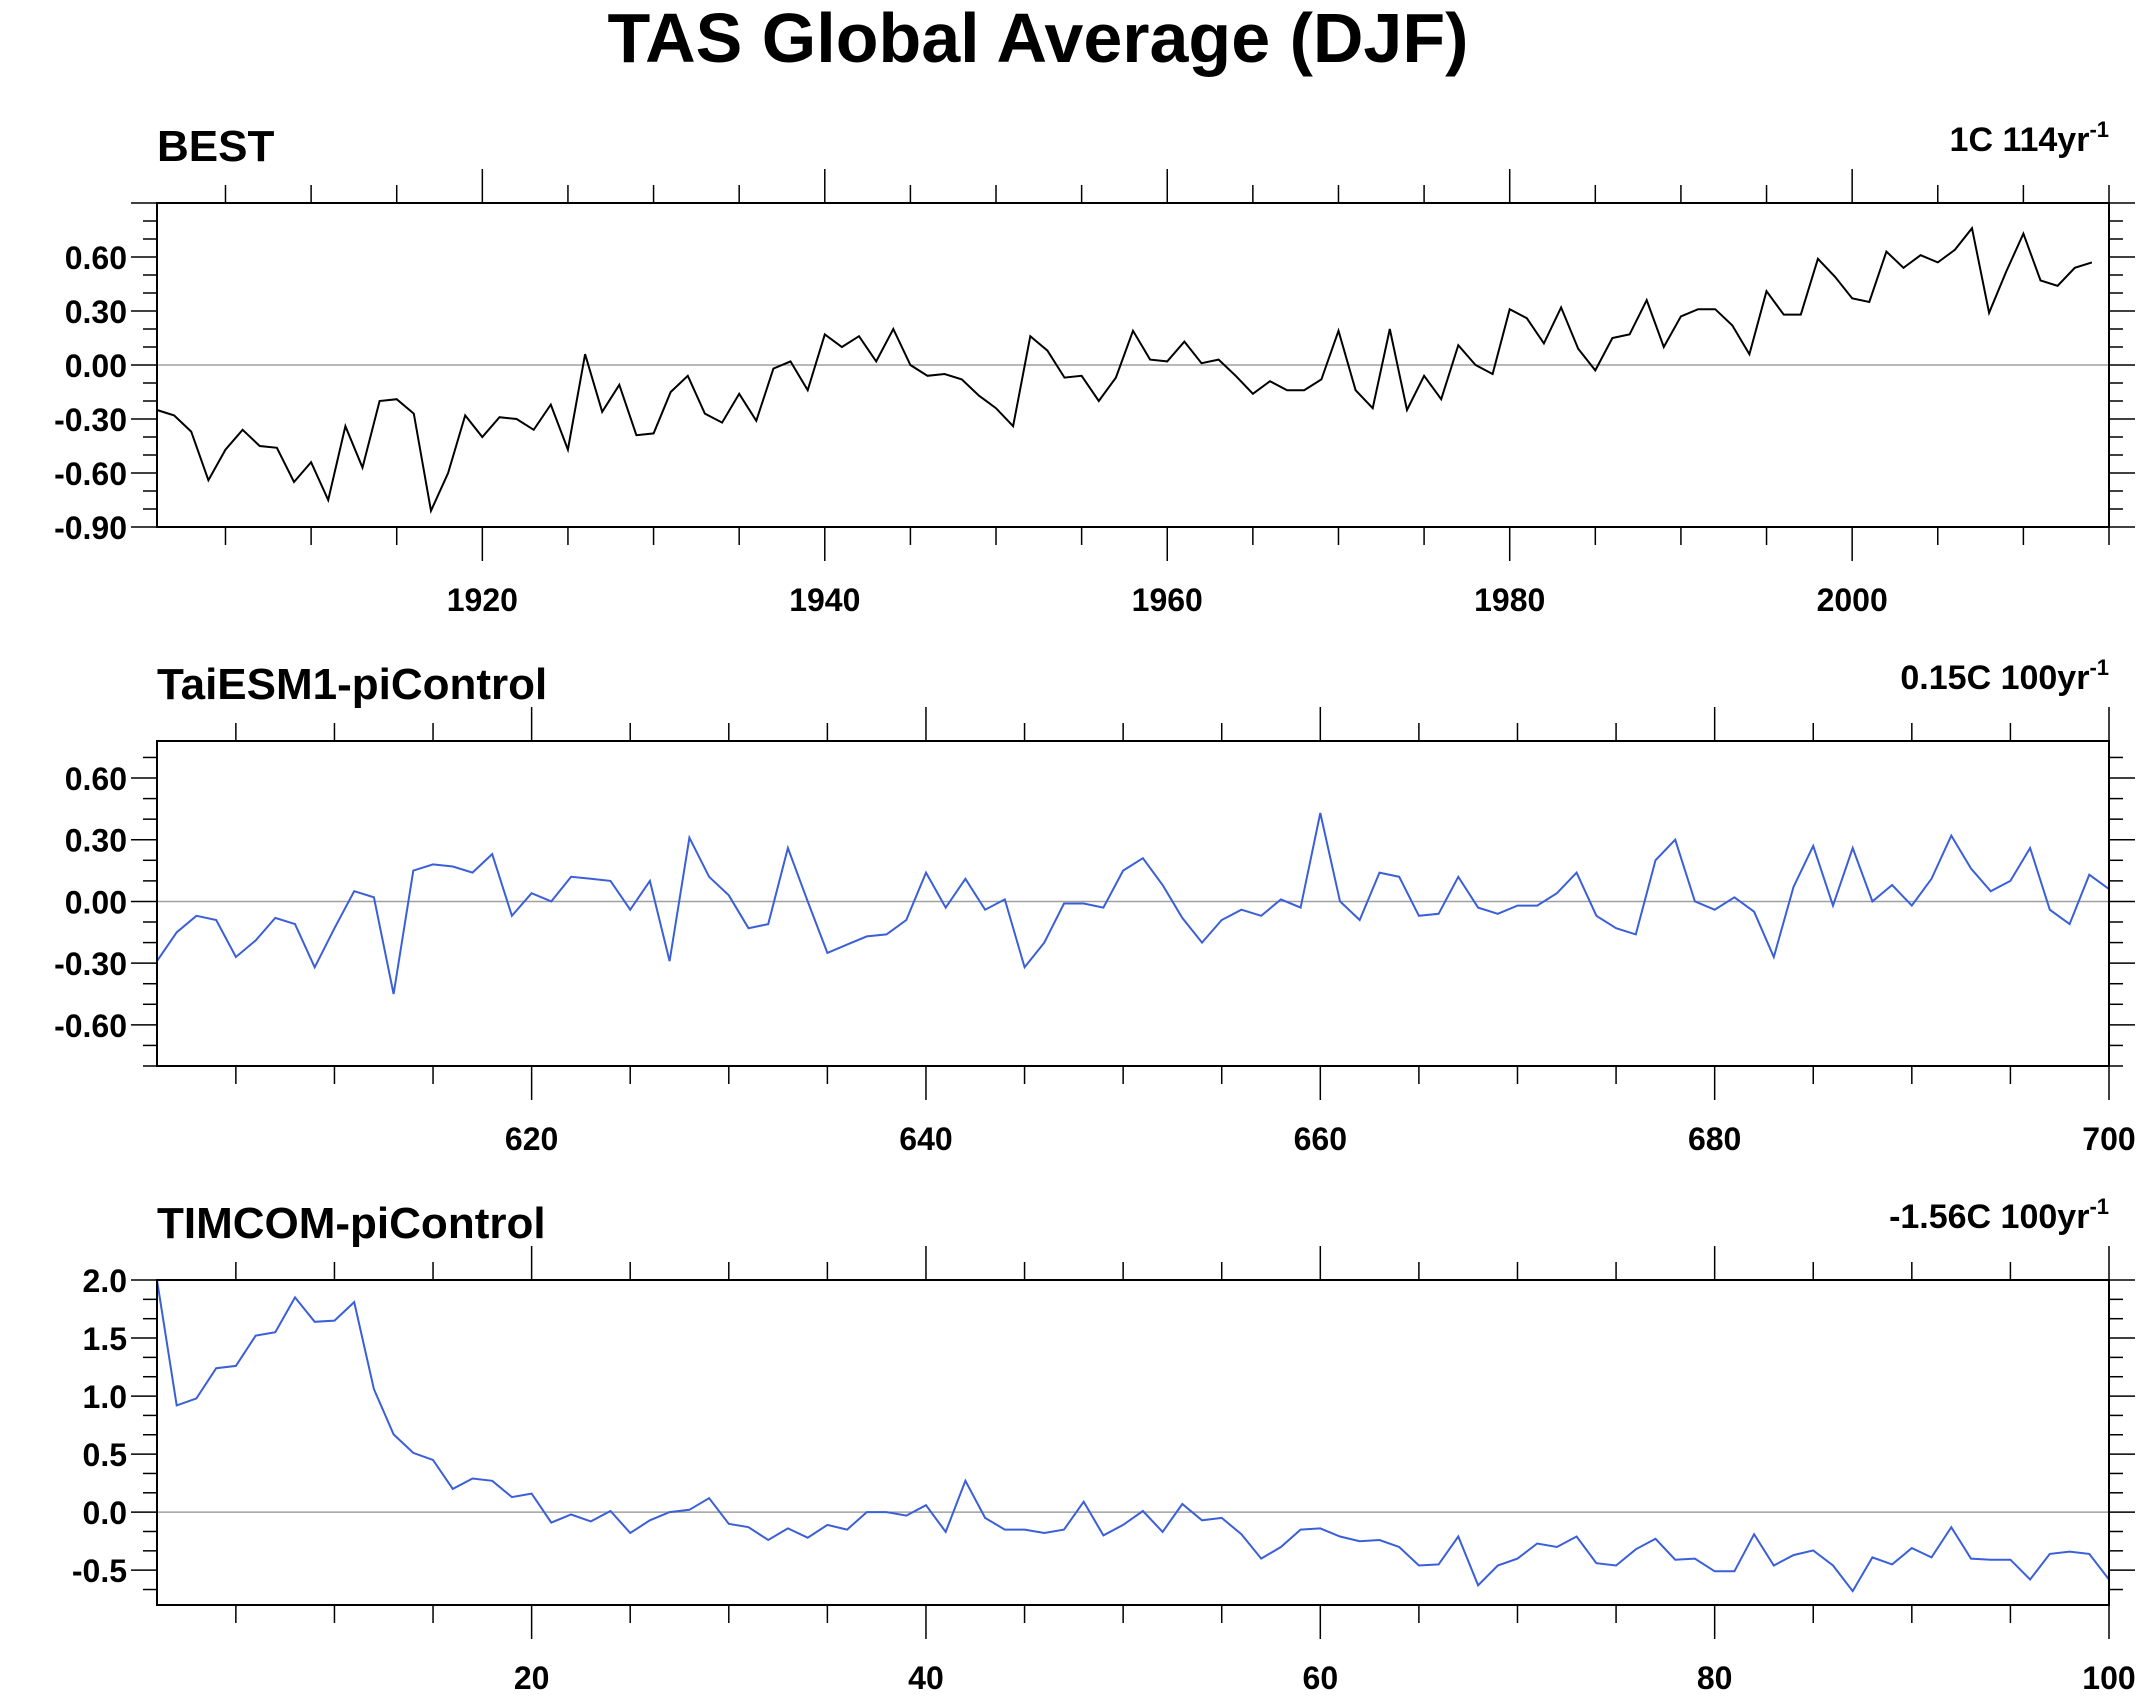  I want to click on y-tick-label: 1.5, so click(105, 1339).